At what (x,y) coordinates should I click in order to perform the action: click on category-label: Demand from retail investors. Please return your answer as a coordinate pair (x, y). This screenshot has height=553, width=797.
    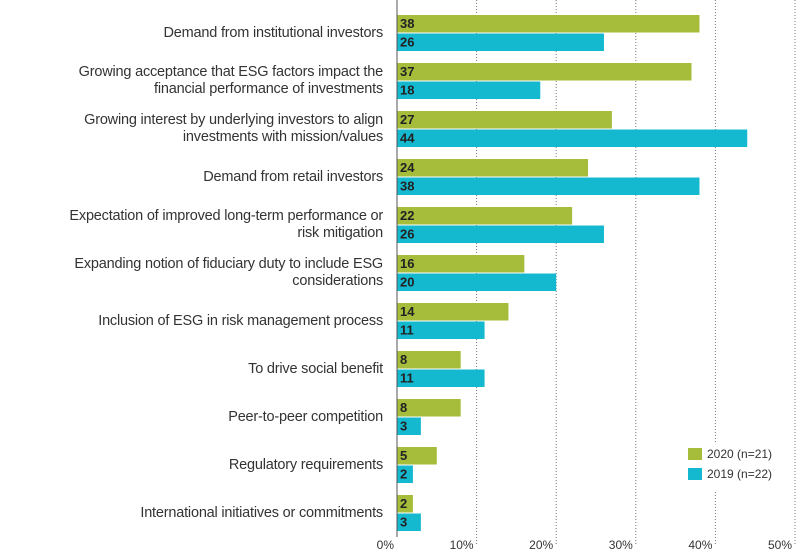
    Looking at the image, I should click on (293, 176).